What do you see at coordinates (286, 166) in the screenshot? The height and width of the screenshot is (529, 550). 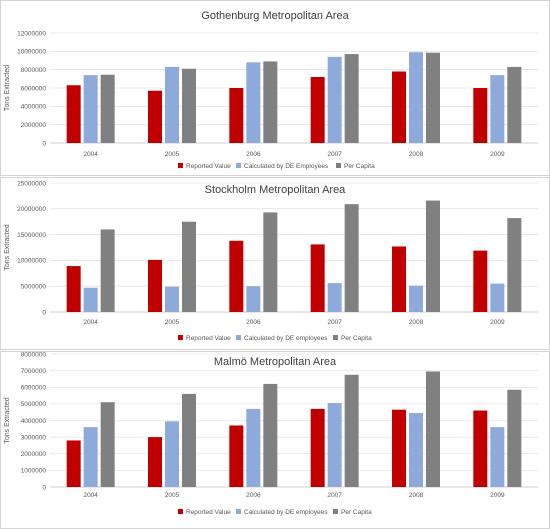 I see `legend-entry: Calculated by DE Employees` at bounding box center [286, 166].